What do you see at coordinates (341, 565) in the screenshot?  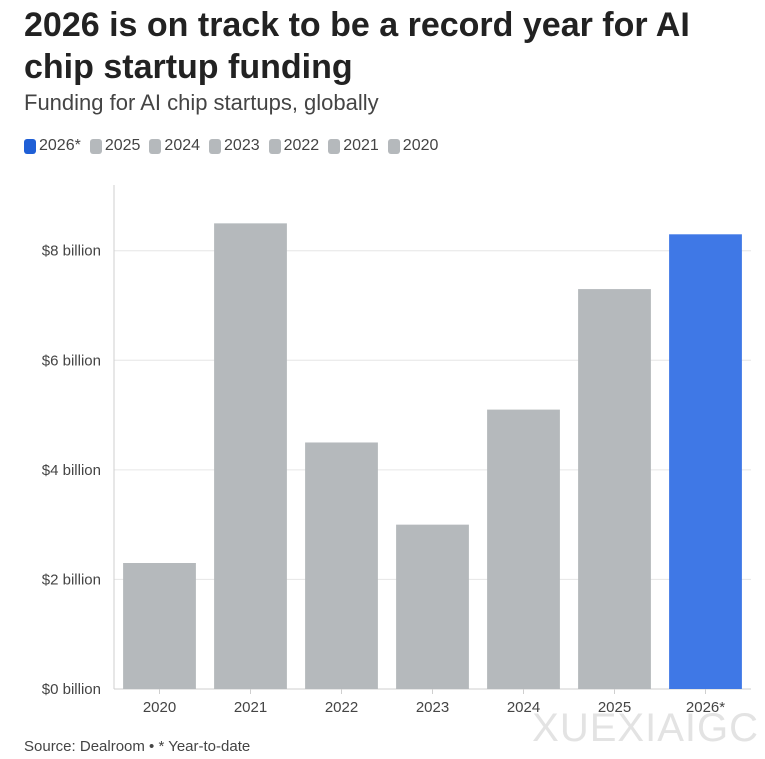 I see `bar-2022` at bounding box center [341, 565].